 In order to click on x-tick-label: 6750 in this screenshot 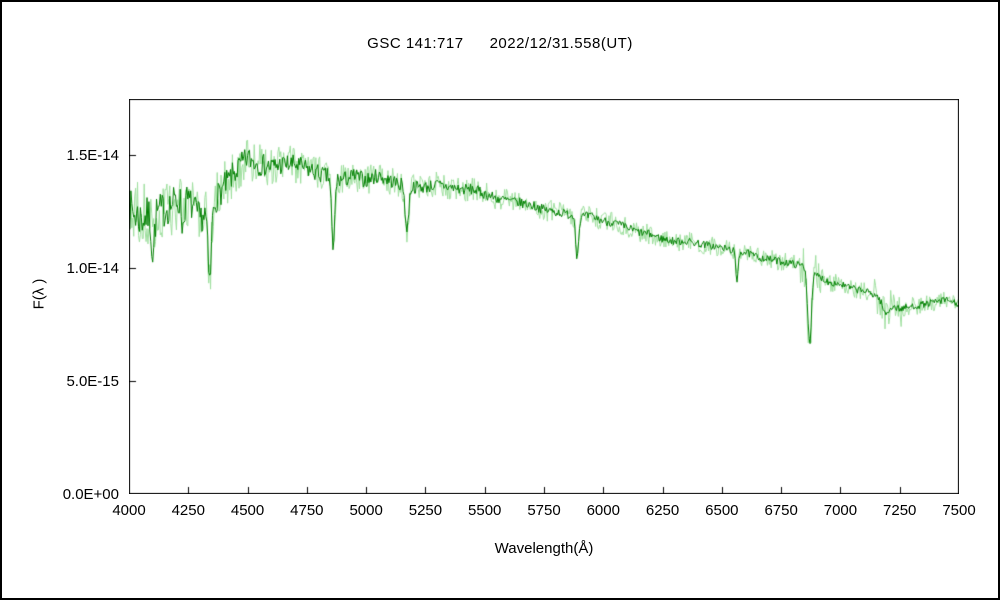, I will do `click(781, 510)`.